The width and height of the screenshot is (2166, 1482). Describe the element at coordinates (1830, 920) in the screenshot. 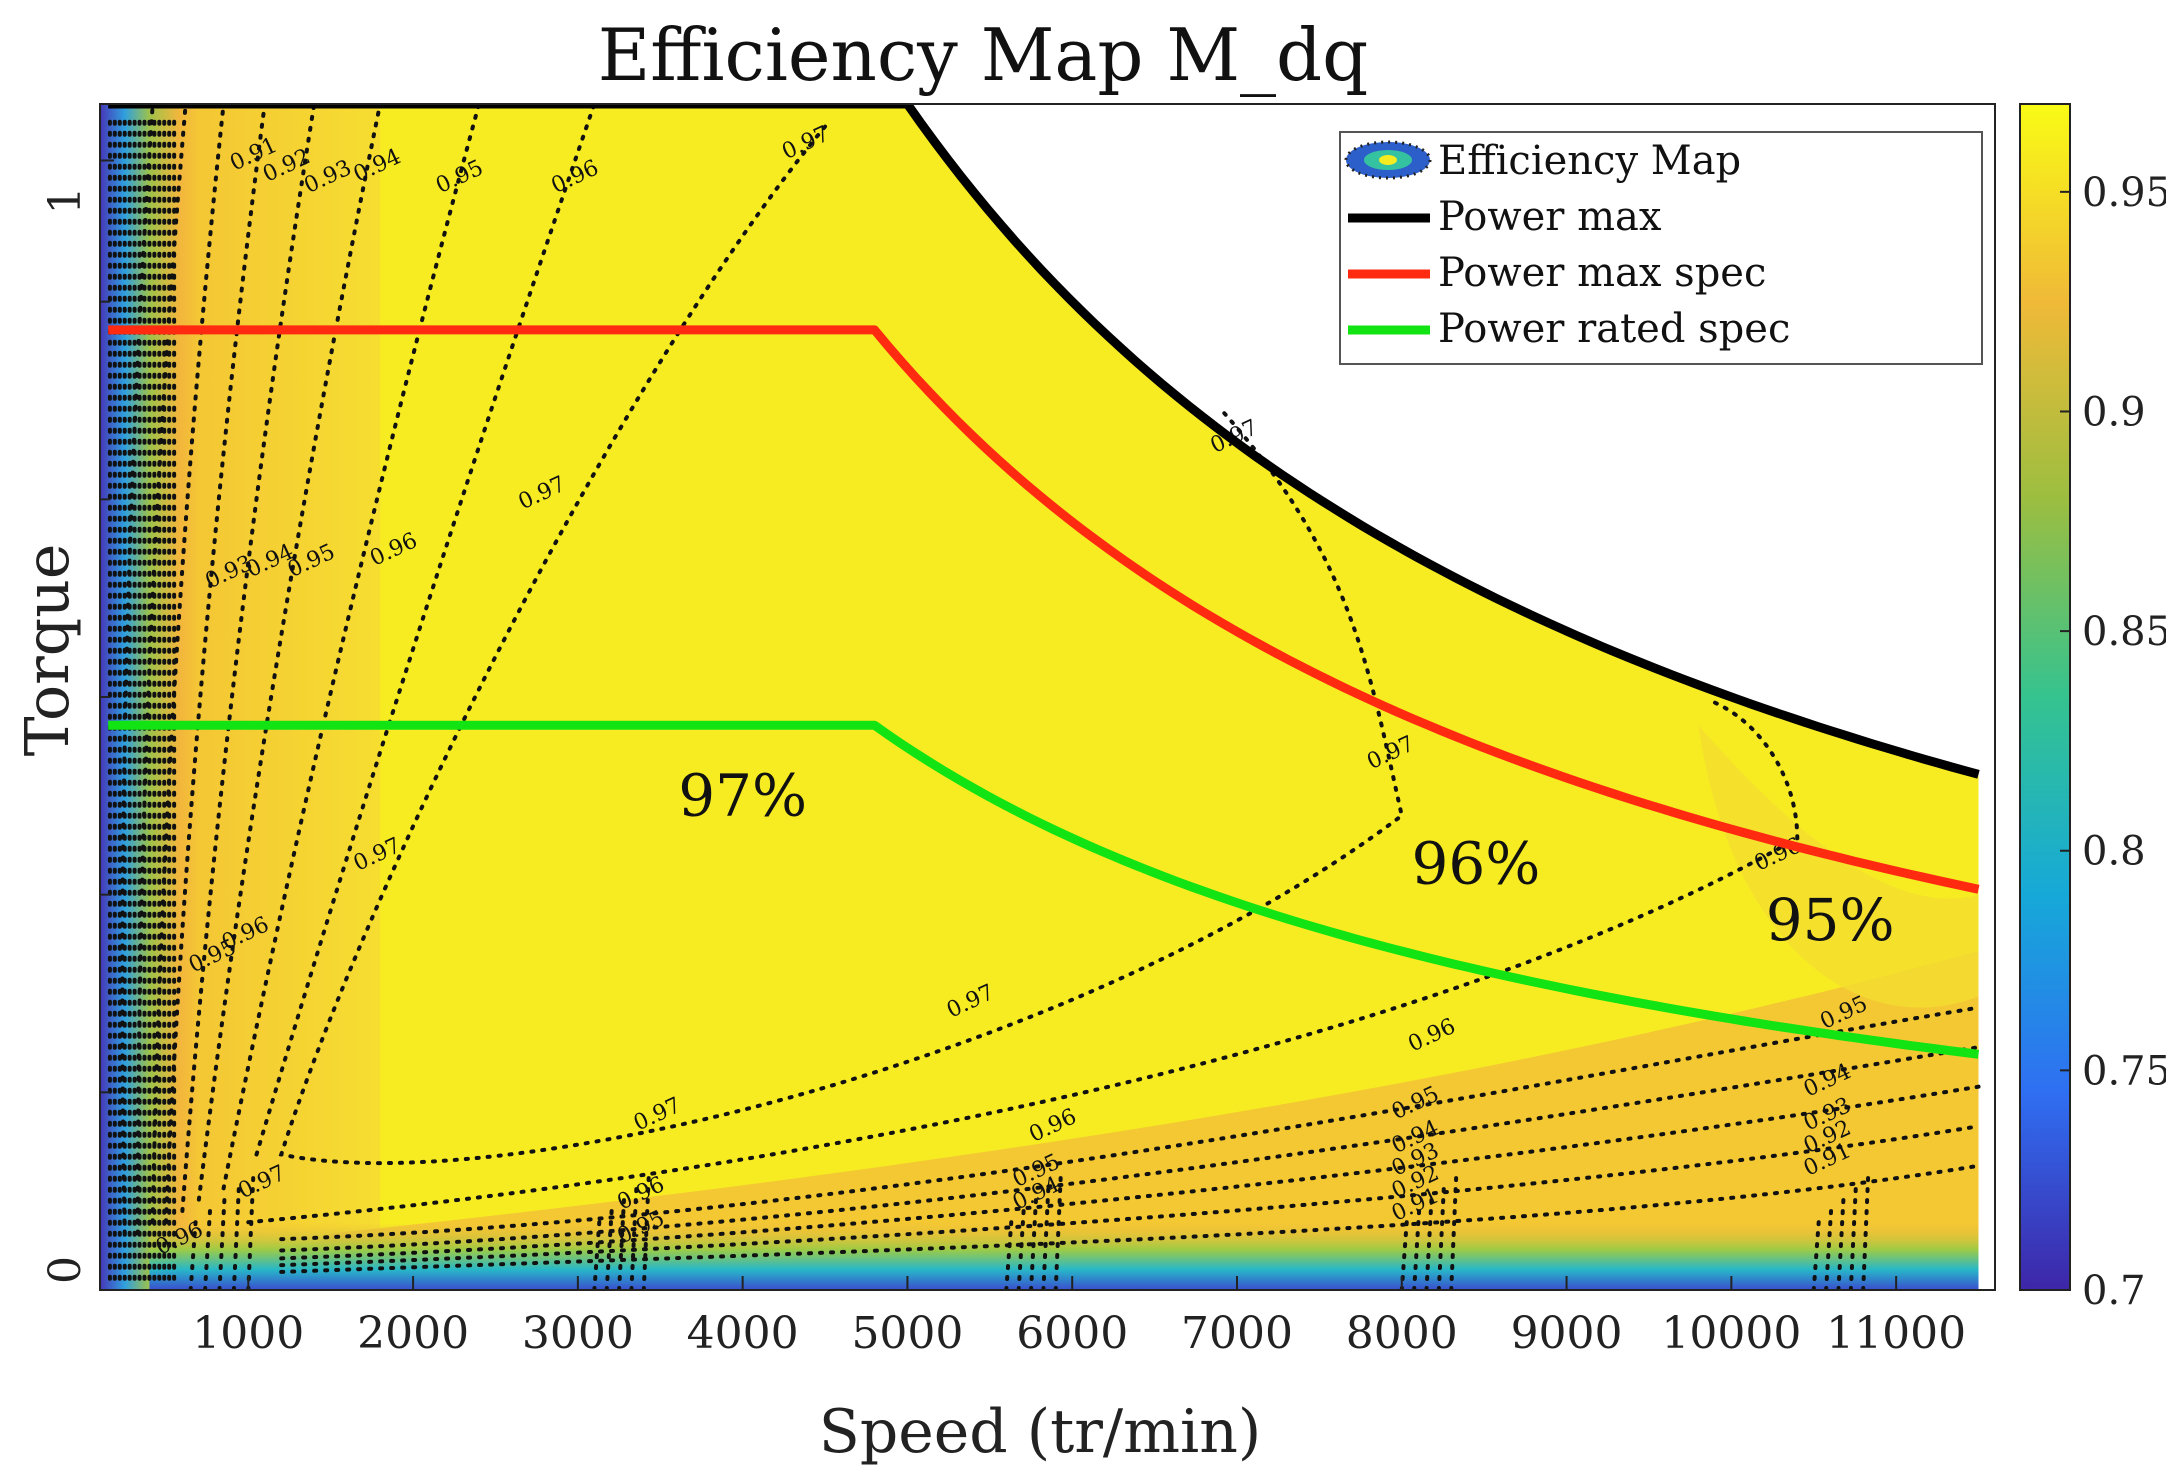

I see `region-label: 95%` at that location.